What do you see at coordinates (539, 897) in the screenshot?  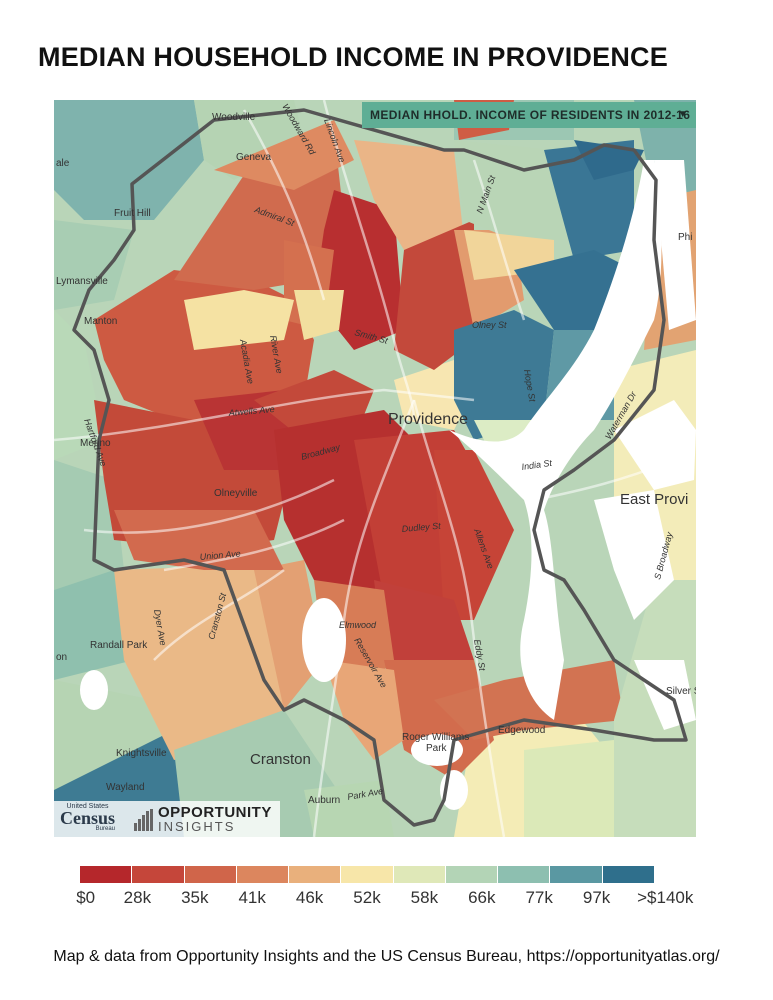 I see `legend-label: 77k` at bounding box center [539, 897].